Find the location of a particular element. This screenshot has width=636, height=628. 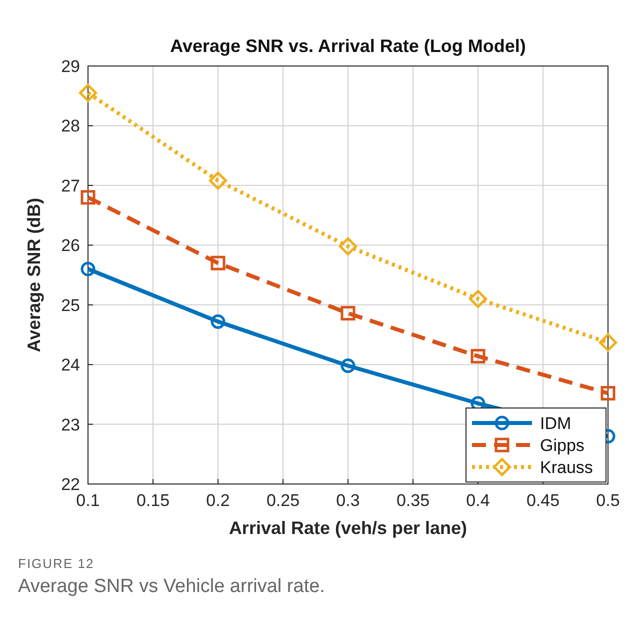

text: Average SNR vs Vehicle arrival rate. is located at coordinates (171, 586).